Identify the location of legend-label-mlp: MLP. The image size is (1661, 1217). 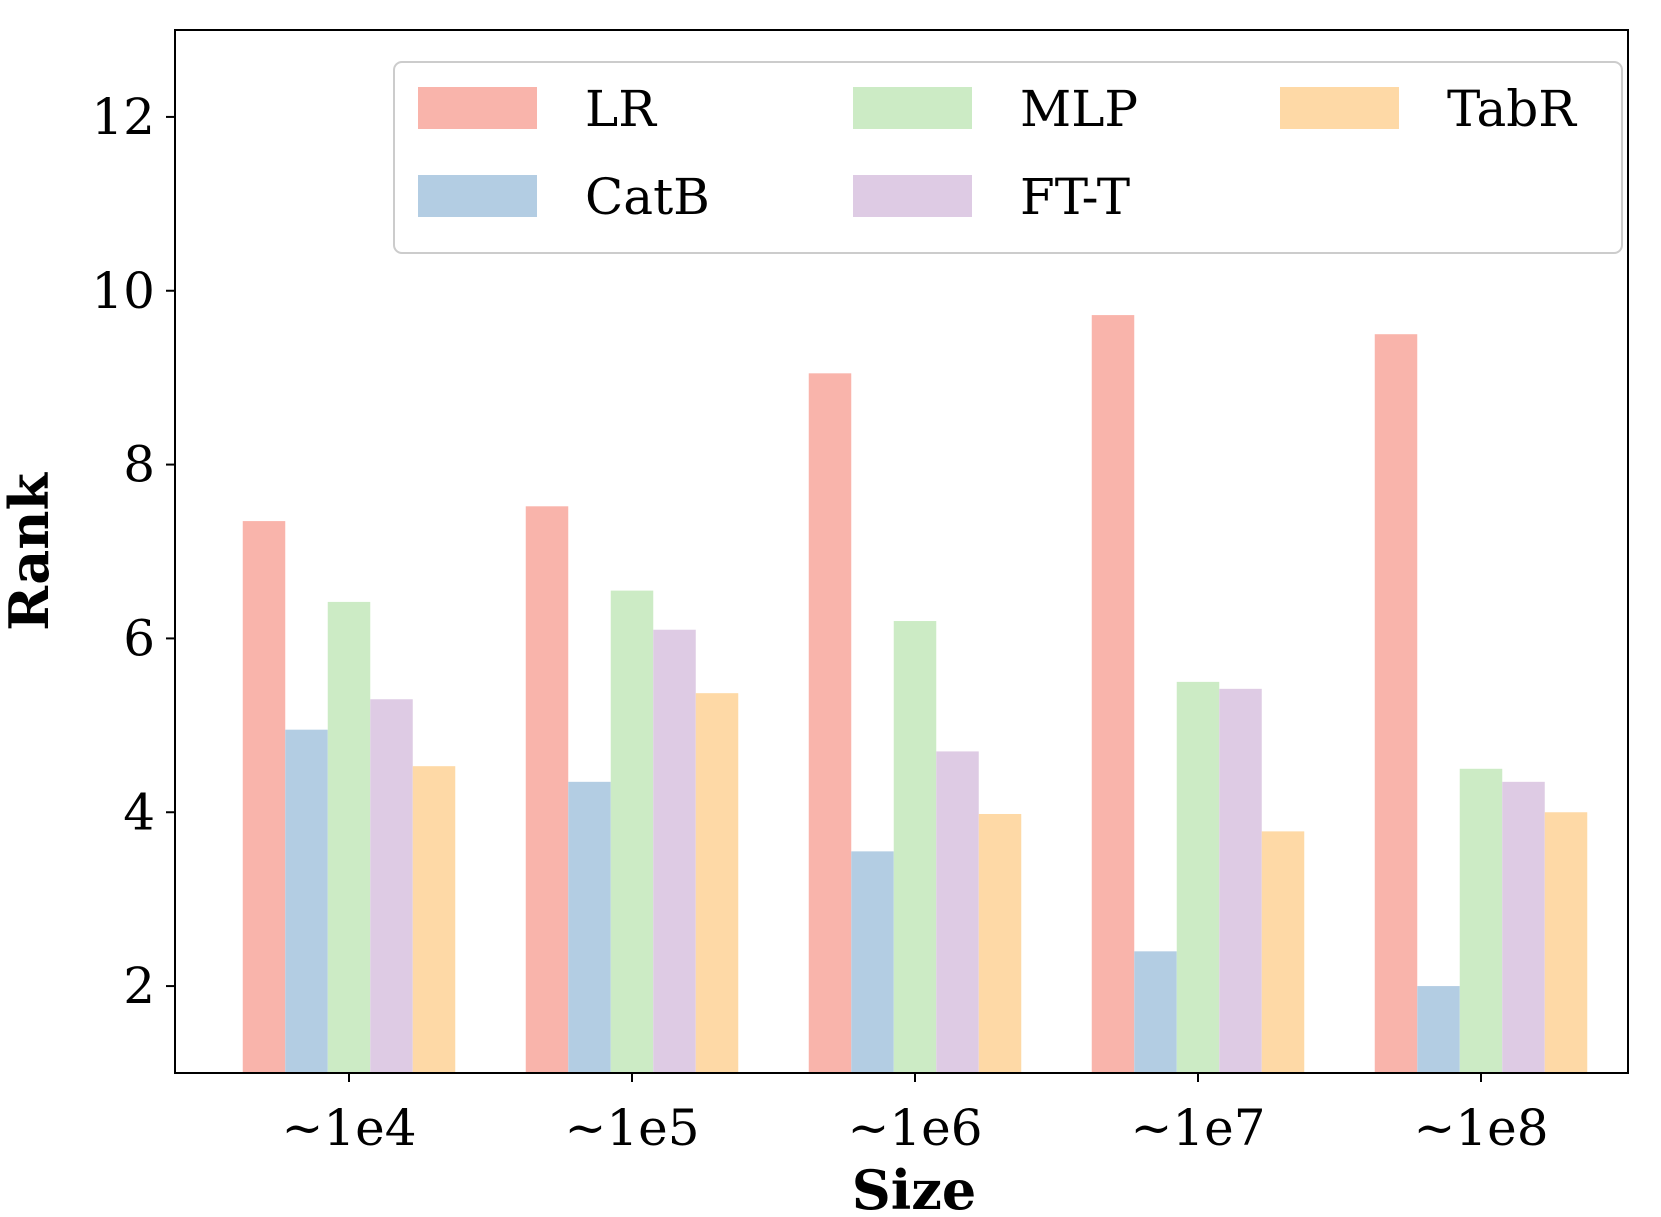
(1079, 109).